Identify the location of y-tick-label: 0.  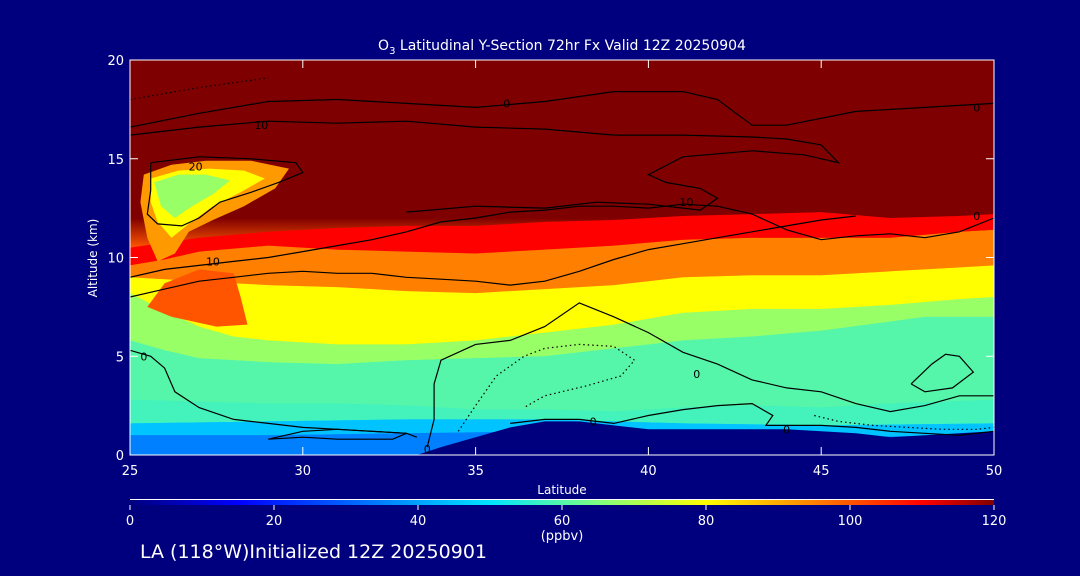
(120, 456).